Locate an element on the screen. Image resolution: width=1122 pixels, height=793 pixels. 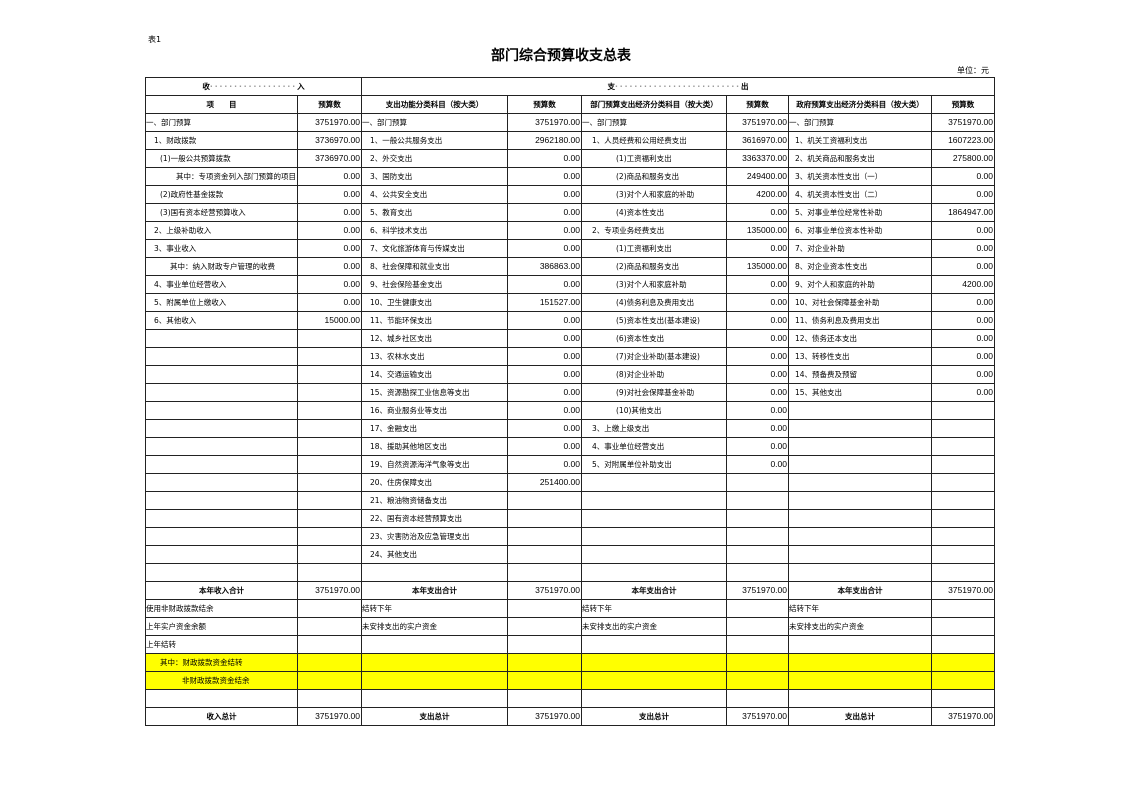
amount-cell: 386863.00 is located at coordinates (544, 266).